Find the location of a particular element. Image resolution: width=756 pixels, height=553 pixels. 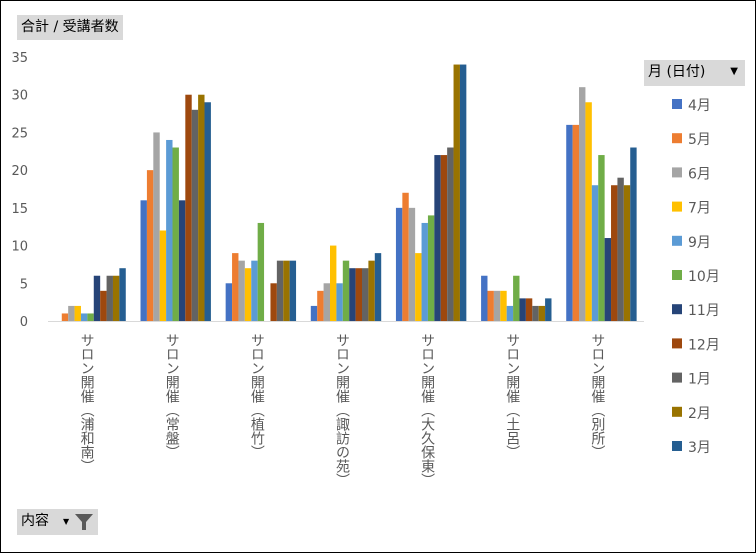

y-tick-label: 15 is located at coordinates (19, 209).